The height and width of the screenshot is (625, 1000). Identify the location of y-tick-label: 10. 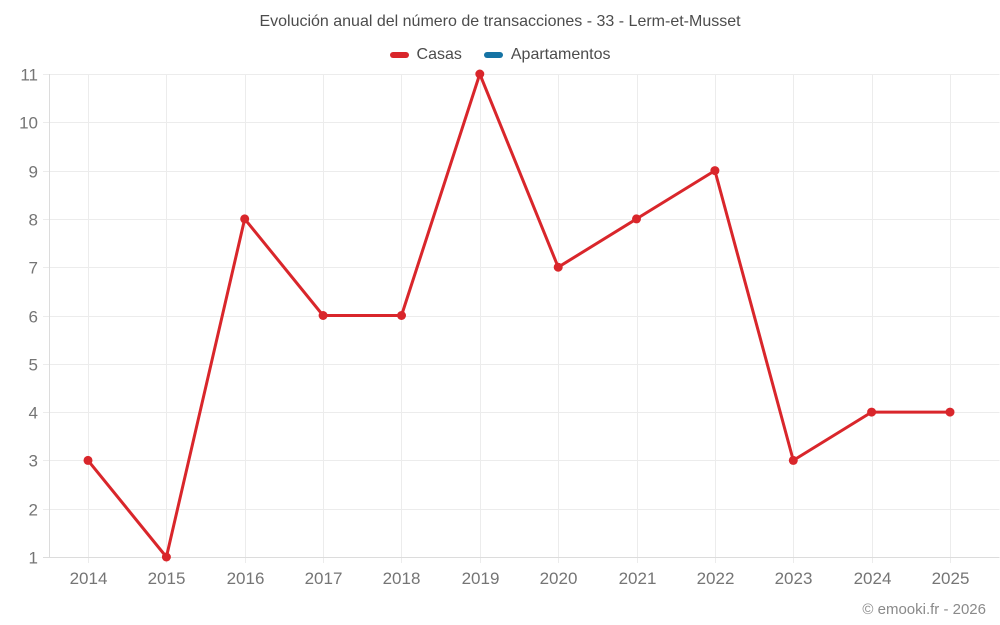
(28, 123).